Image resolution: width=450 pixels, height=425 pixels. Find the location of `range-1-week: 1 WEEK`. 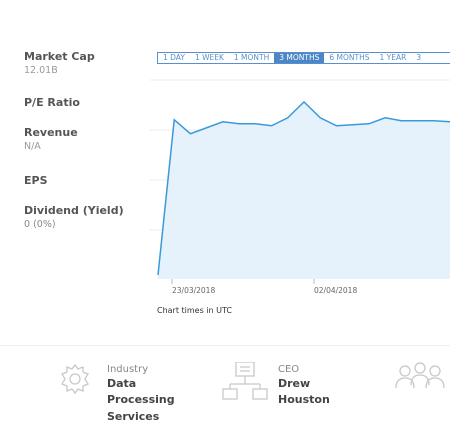

range-1-week: 1 WEEK is located at coordinates (209, 57).